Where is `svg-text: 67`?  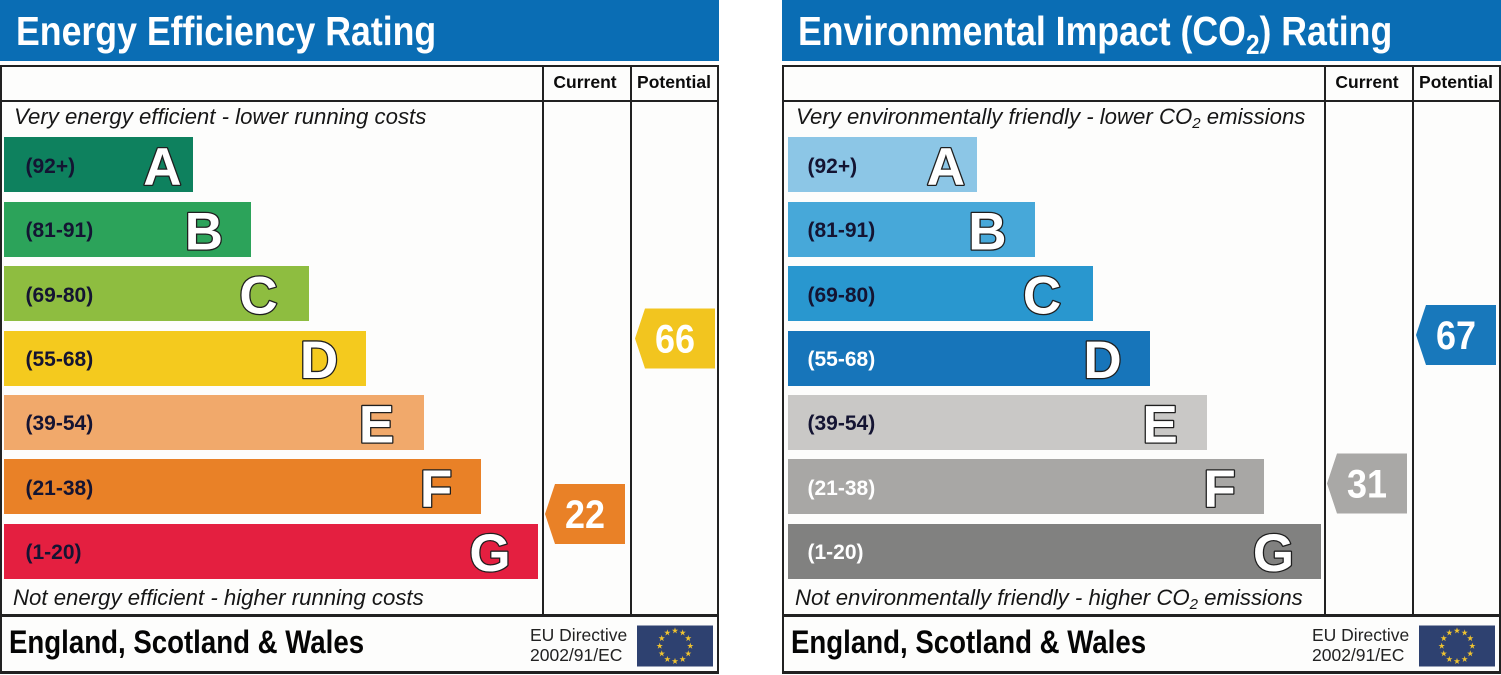 svg-text: 67 is located at coordinates (1456, 336).